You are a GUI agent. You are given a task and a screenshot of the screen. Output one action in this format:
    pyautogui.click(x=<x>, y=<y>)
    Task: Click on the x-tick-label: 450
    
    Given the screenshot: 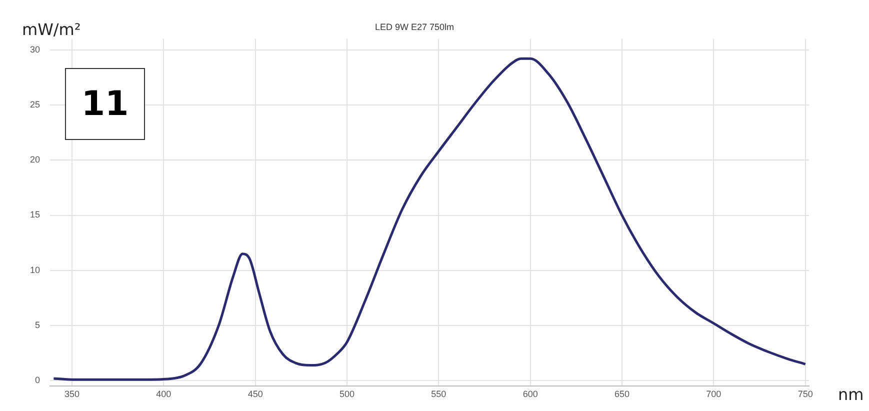 What is the action you would take?
    pyautogui.click(x=255, y=394)
    